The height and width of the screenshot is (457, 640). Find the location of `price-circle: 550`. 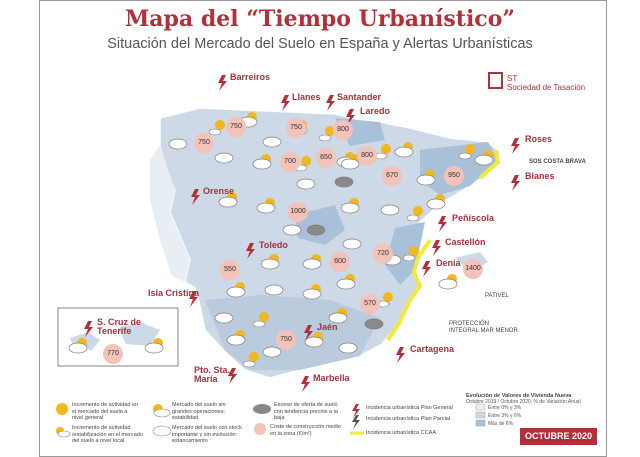

price-circle: 550 is located at coordinates (230, 270).